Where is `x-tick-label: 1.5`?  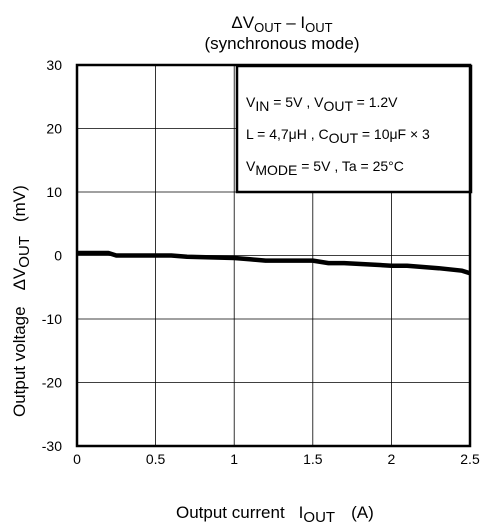
x-tick-label: 1.5 is located at coordinates (313, 459).